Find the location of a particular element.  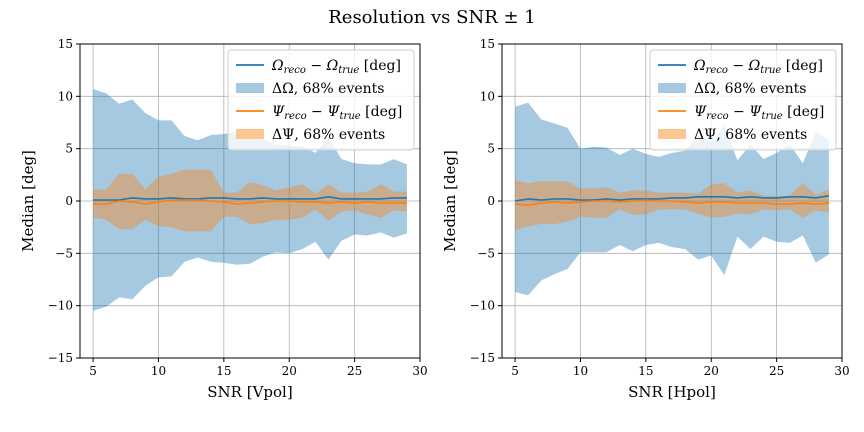

figure-title: Resolution vs SNR ± 1 is located at coordinates (432, 17).